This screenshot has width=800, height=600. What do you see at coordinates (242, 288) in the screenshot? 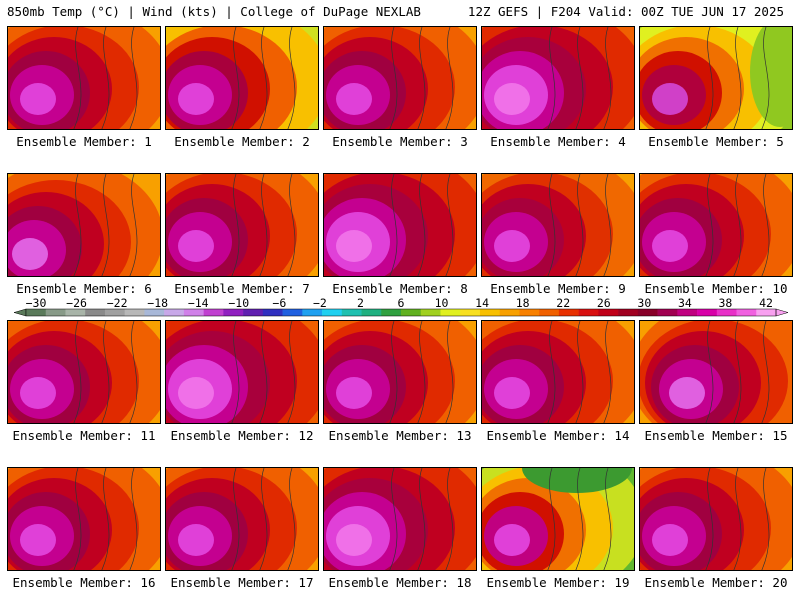
I see `ensemble-member-label: Ensemble Member: 7` at bounding box center [242, 288].